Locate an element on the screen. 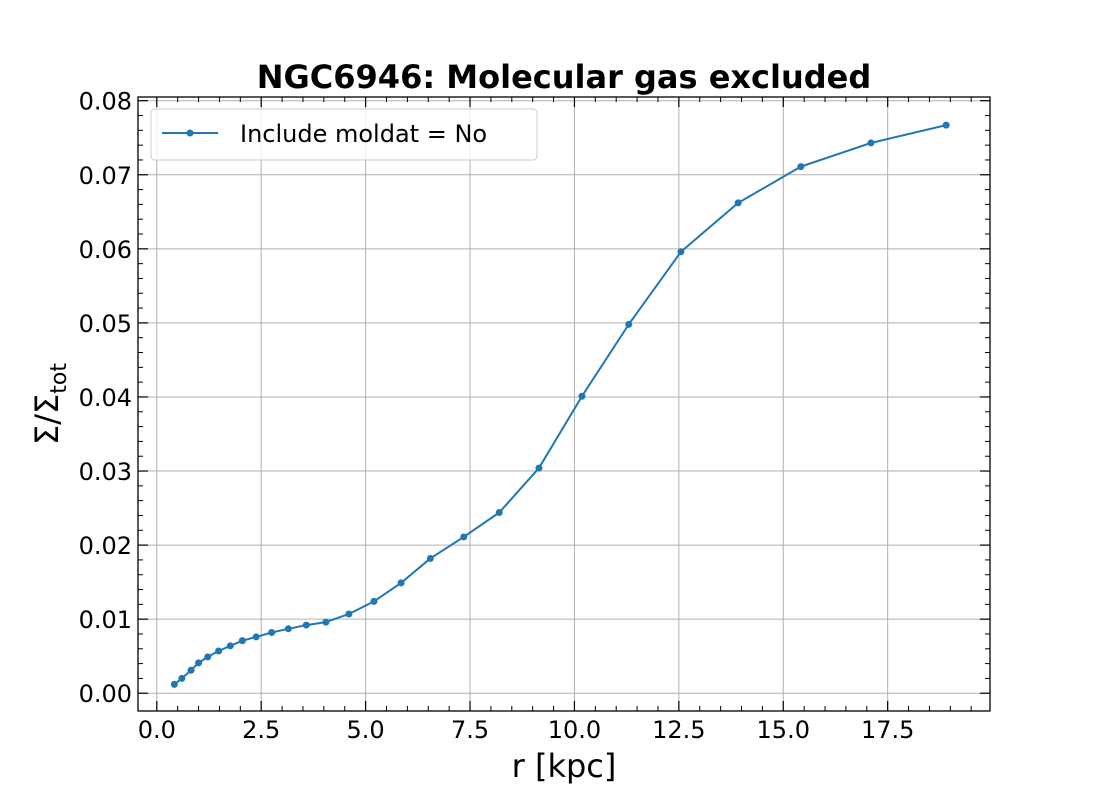 Image resolution: width=1100 pixels, height=800 pixels. x-tick-label: 17.5 is located at coordinates (887, 730).